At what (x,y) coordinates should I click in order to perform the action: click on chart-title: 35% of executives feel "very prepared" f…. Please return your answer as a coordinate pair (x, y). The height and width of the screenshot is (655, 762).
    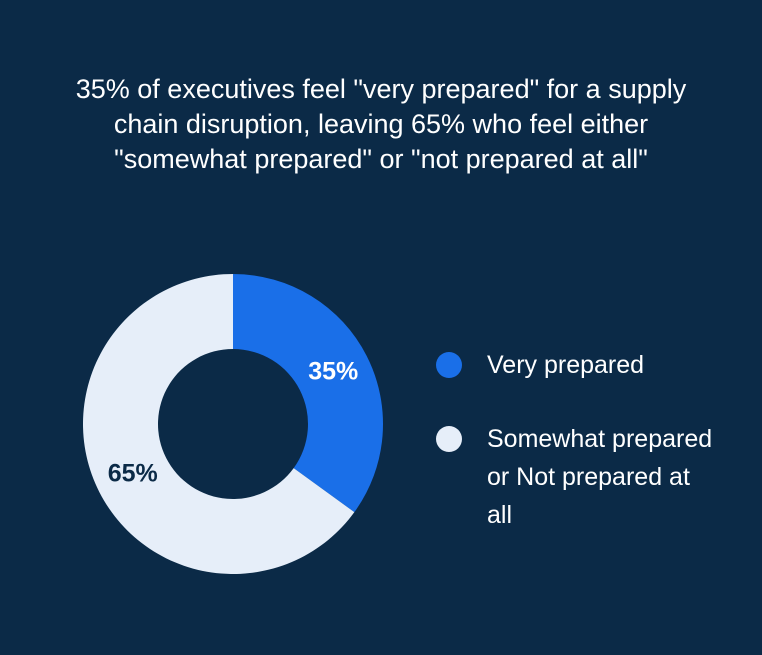
    Looking at the image, I should click on (381, 124).